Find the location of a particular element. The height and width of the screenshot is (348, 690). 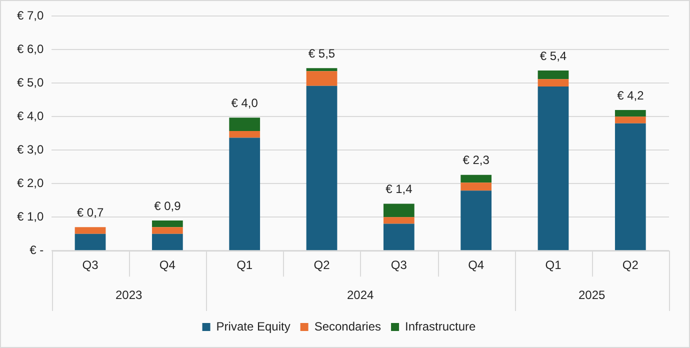

total-label: € 1,4 is located at coordinates (399, 189).